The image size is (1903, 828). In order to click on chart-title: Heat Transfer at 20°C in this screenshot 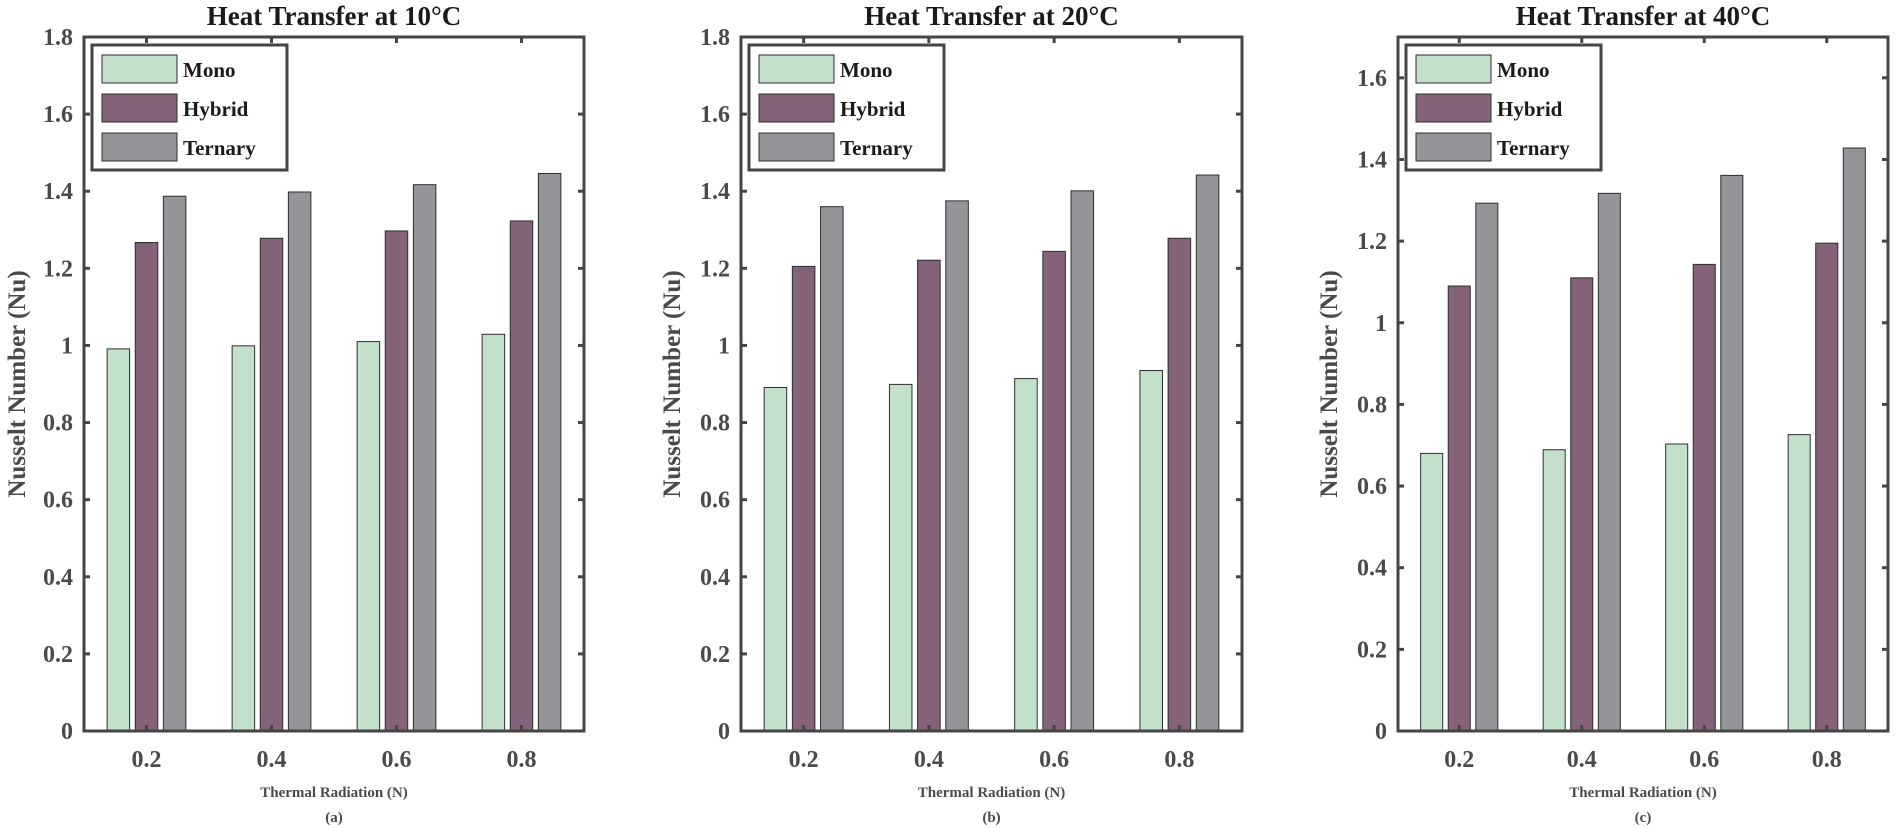, I will do `click(991, 16)`.